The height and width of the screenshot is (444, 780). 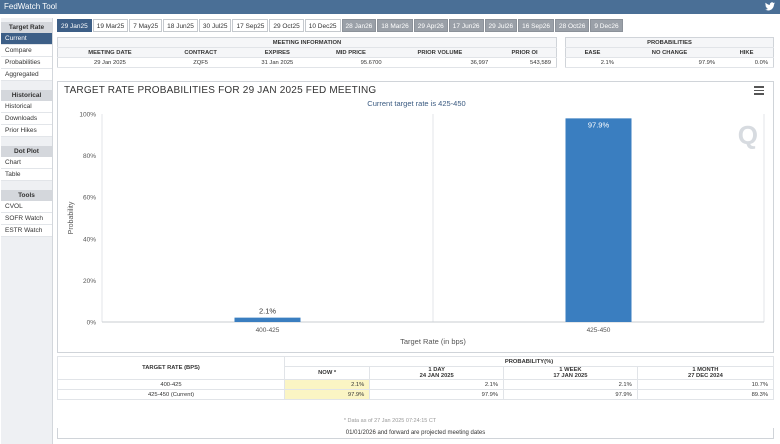 I want to click on cell-now: 97.9%, so click(x=327, y=395).